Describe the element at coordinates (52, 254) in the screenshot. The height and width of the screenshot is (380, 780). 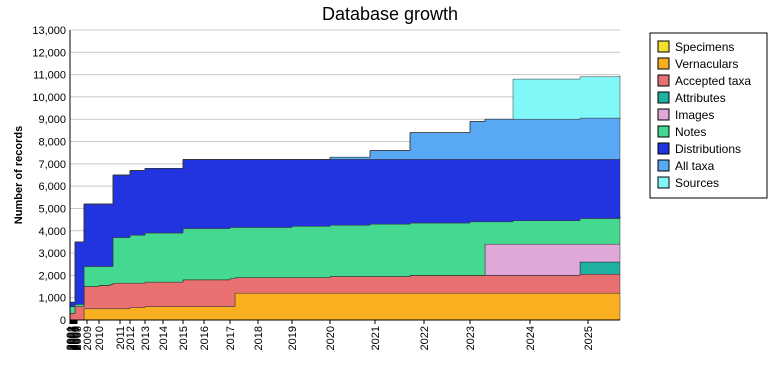
I see `y-tick-label: 3,000` at that location.